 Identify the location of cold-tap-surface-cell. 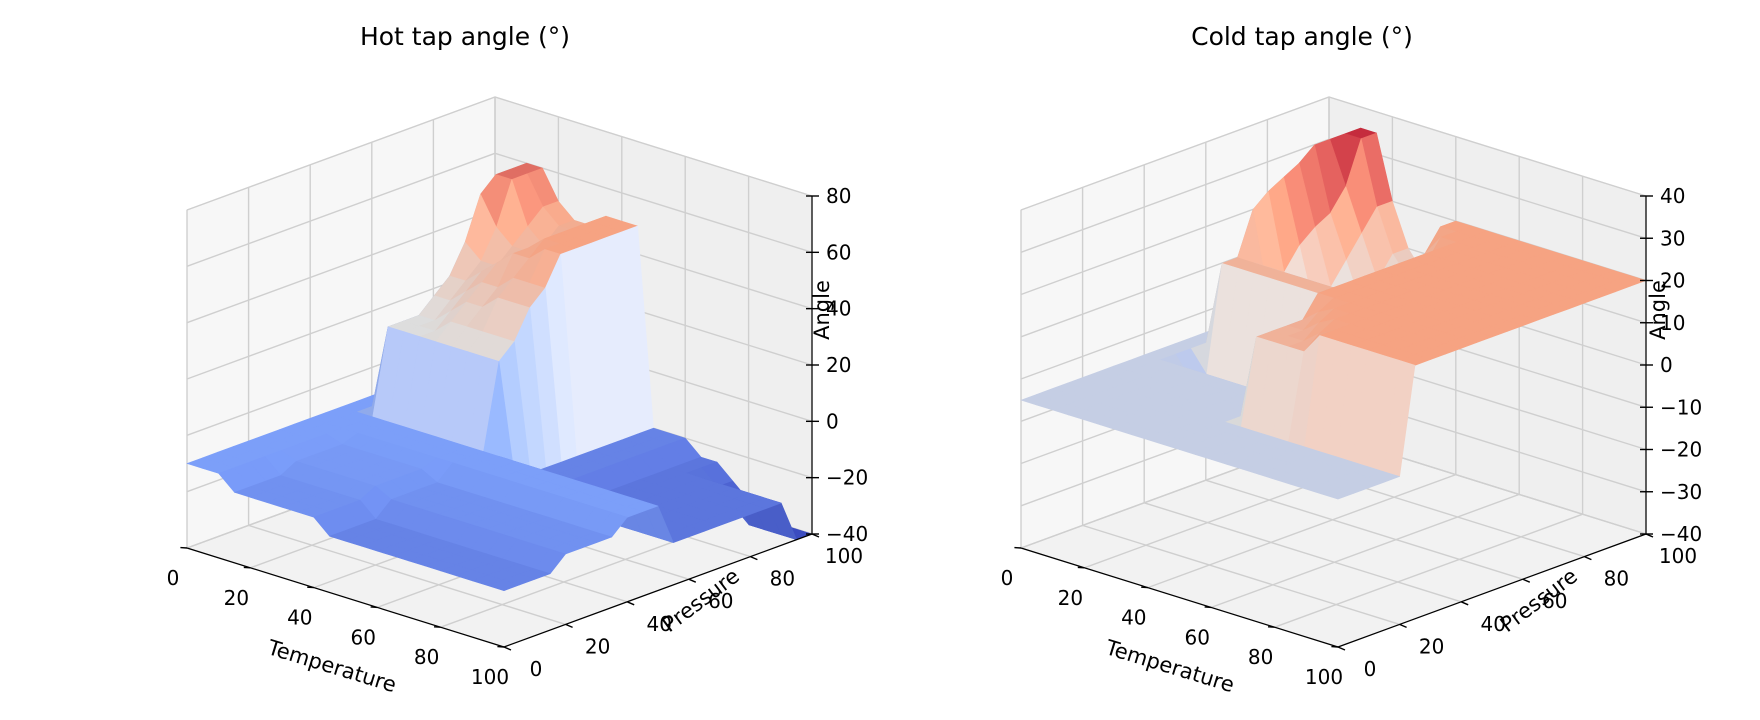
(1337, 494).